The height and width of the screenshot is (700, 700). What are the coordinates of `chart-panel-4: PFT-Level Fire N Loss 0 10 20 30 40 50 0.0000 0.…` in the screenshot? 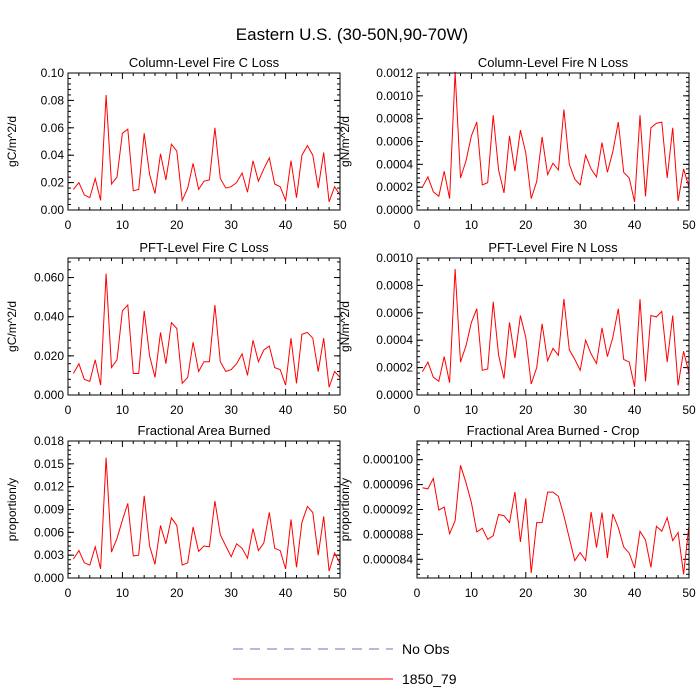 It's located at (517, 328).